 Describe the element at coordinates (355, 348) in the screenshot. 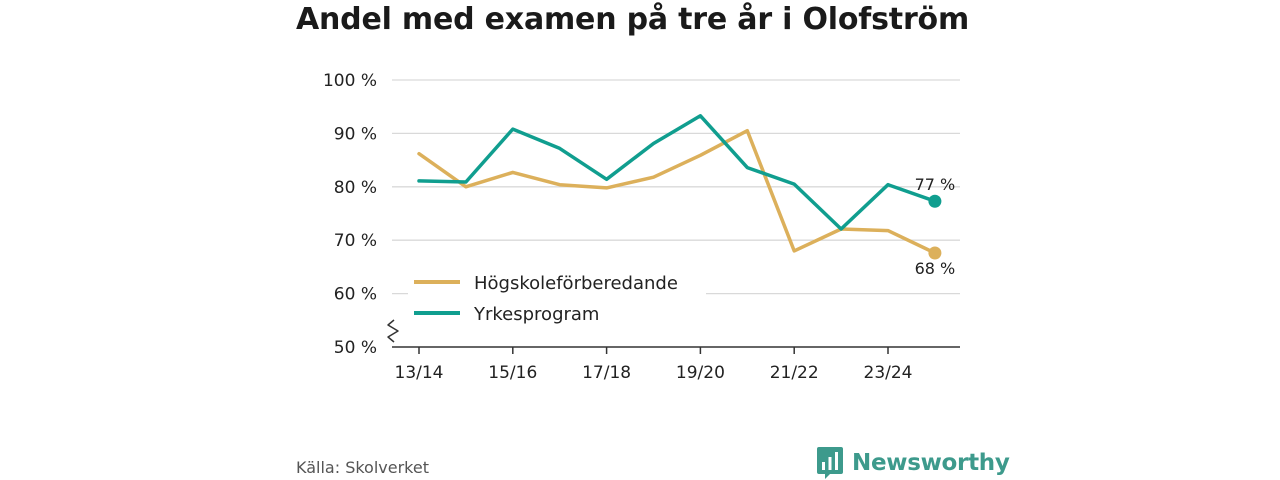

I see `y-tick-label: 50 %` at that location.